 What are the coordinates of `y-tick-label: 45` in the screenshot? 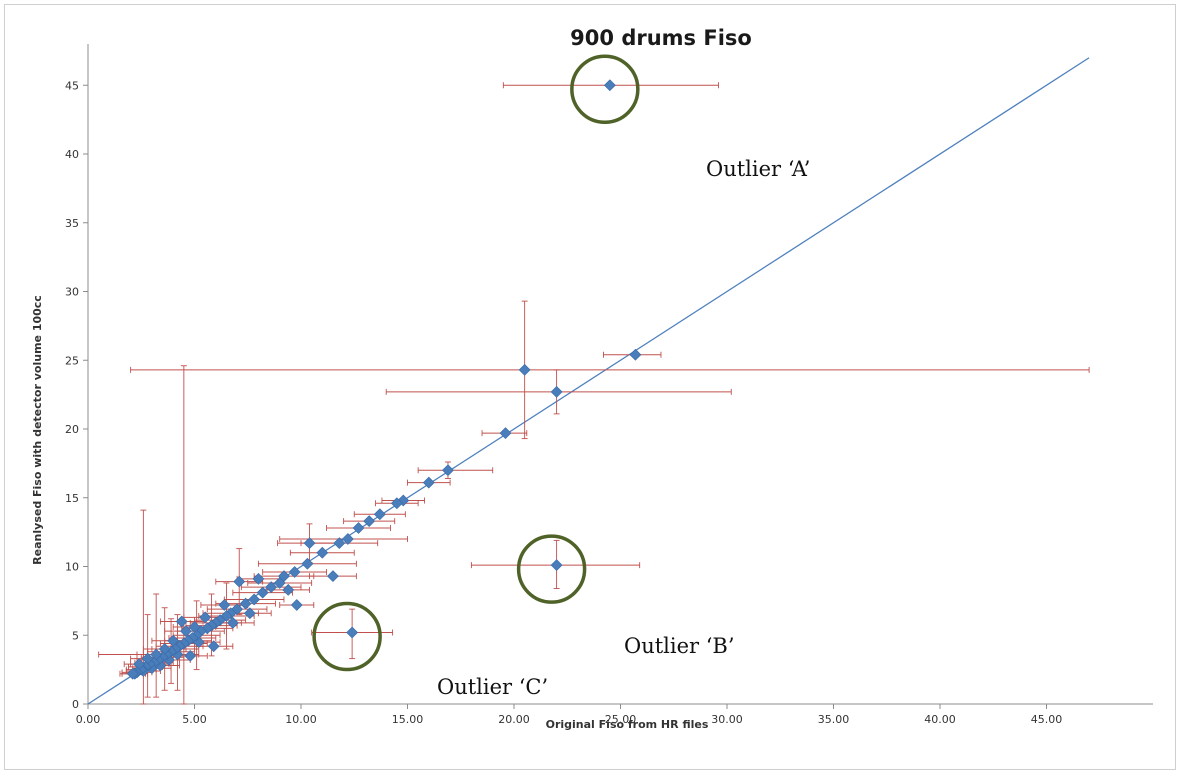 It's located at (72, 85).